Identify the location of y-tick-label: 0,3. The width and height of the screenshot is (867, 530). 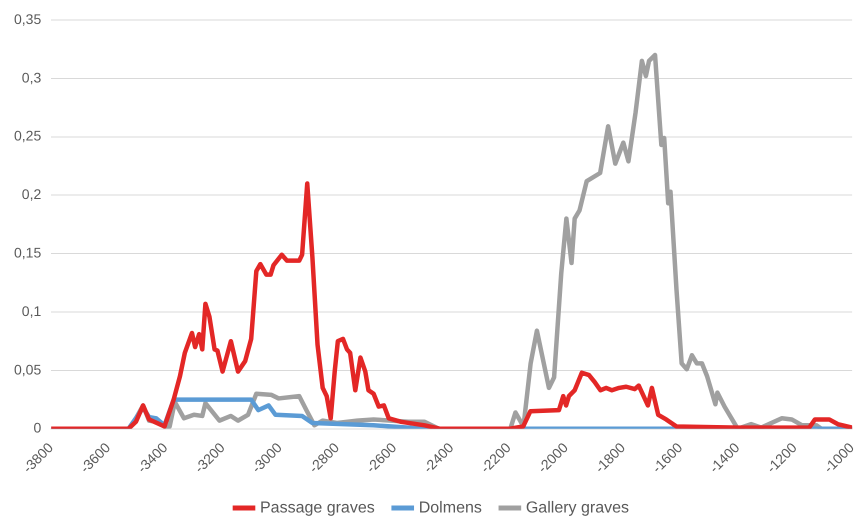
(32, 77).